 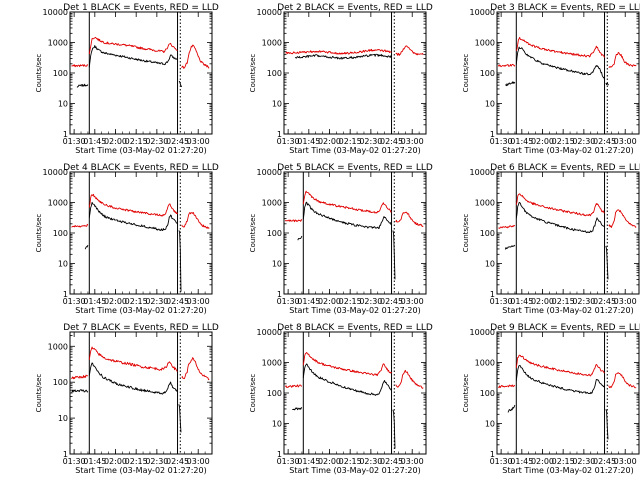 What do you see at coordinates (141, 328) in the screenshot?
I see `panel-title: Det 7 BLACK = Events, RED = LLD` at bounding box center [141, 328].